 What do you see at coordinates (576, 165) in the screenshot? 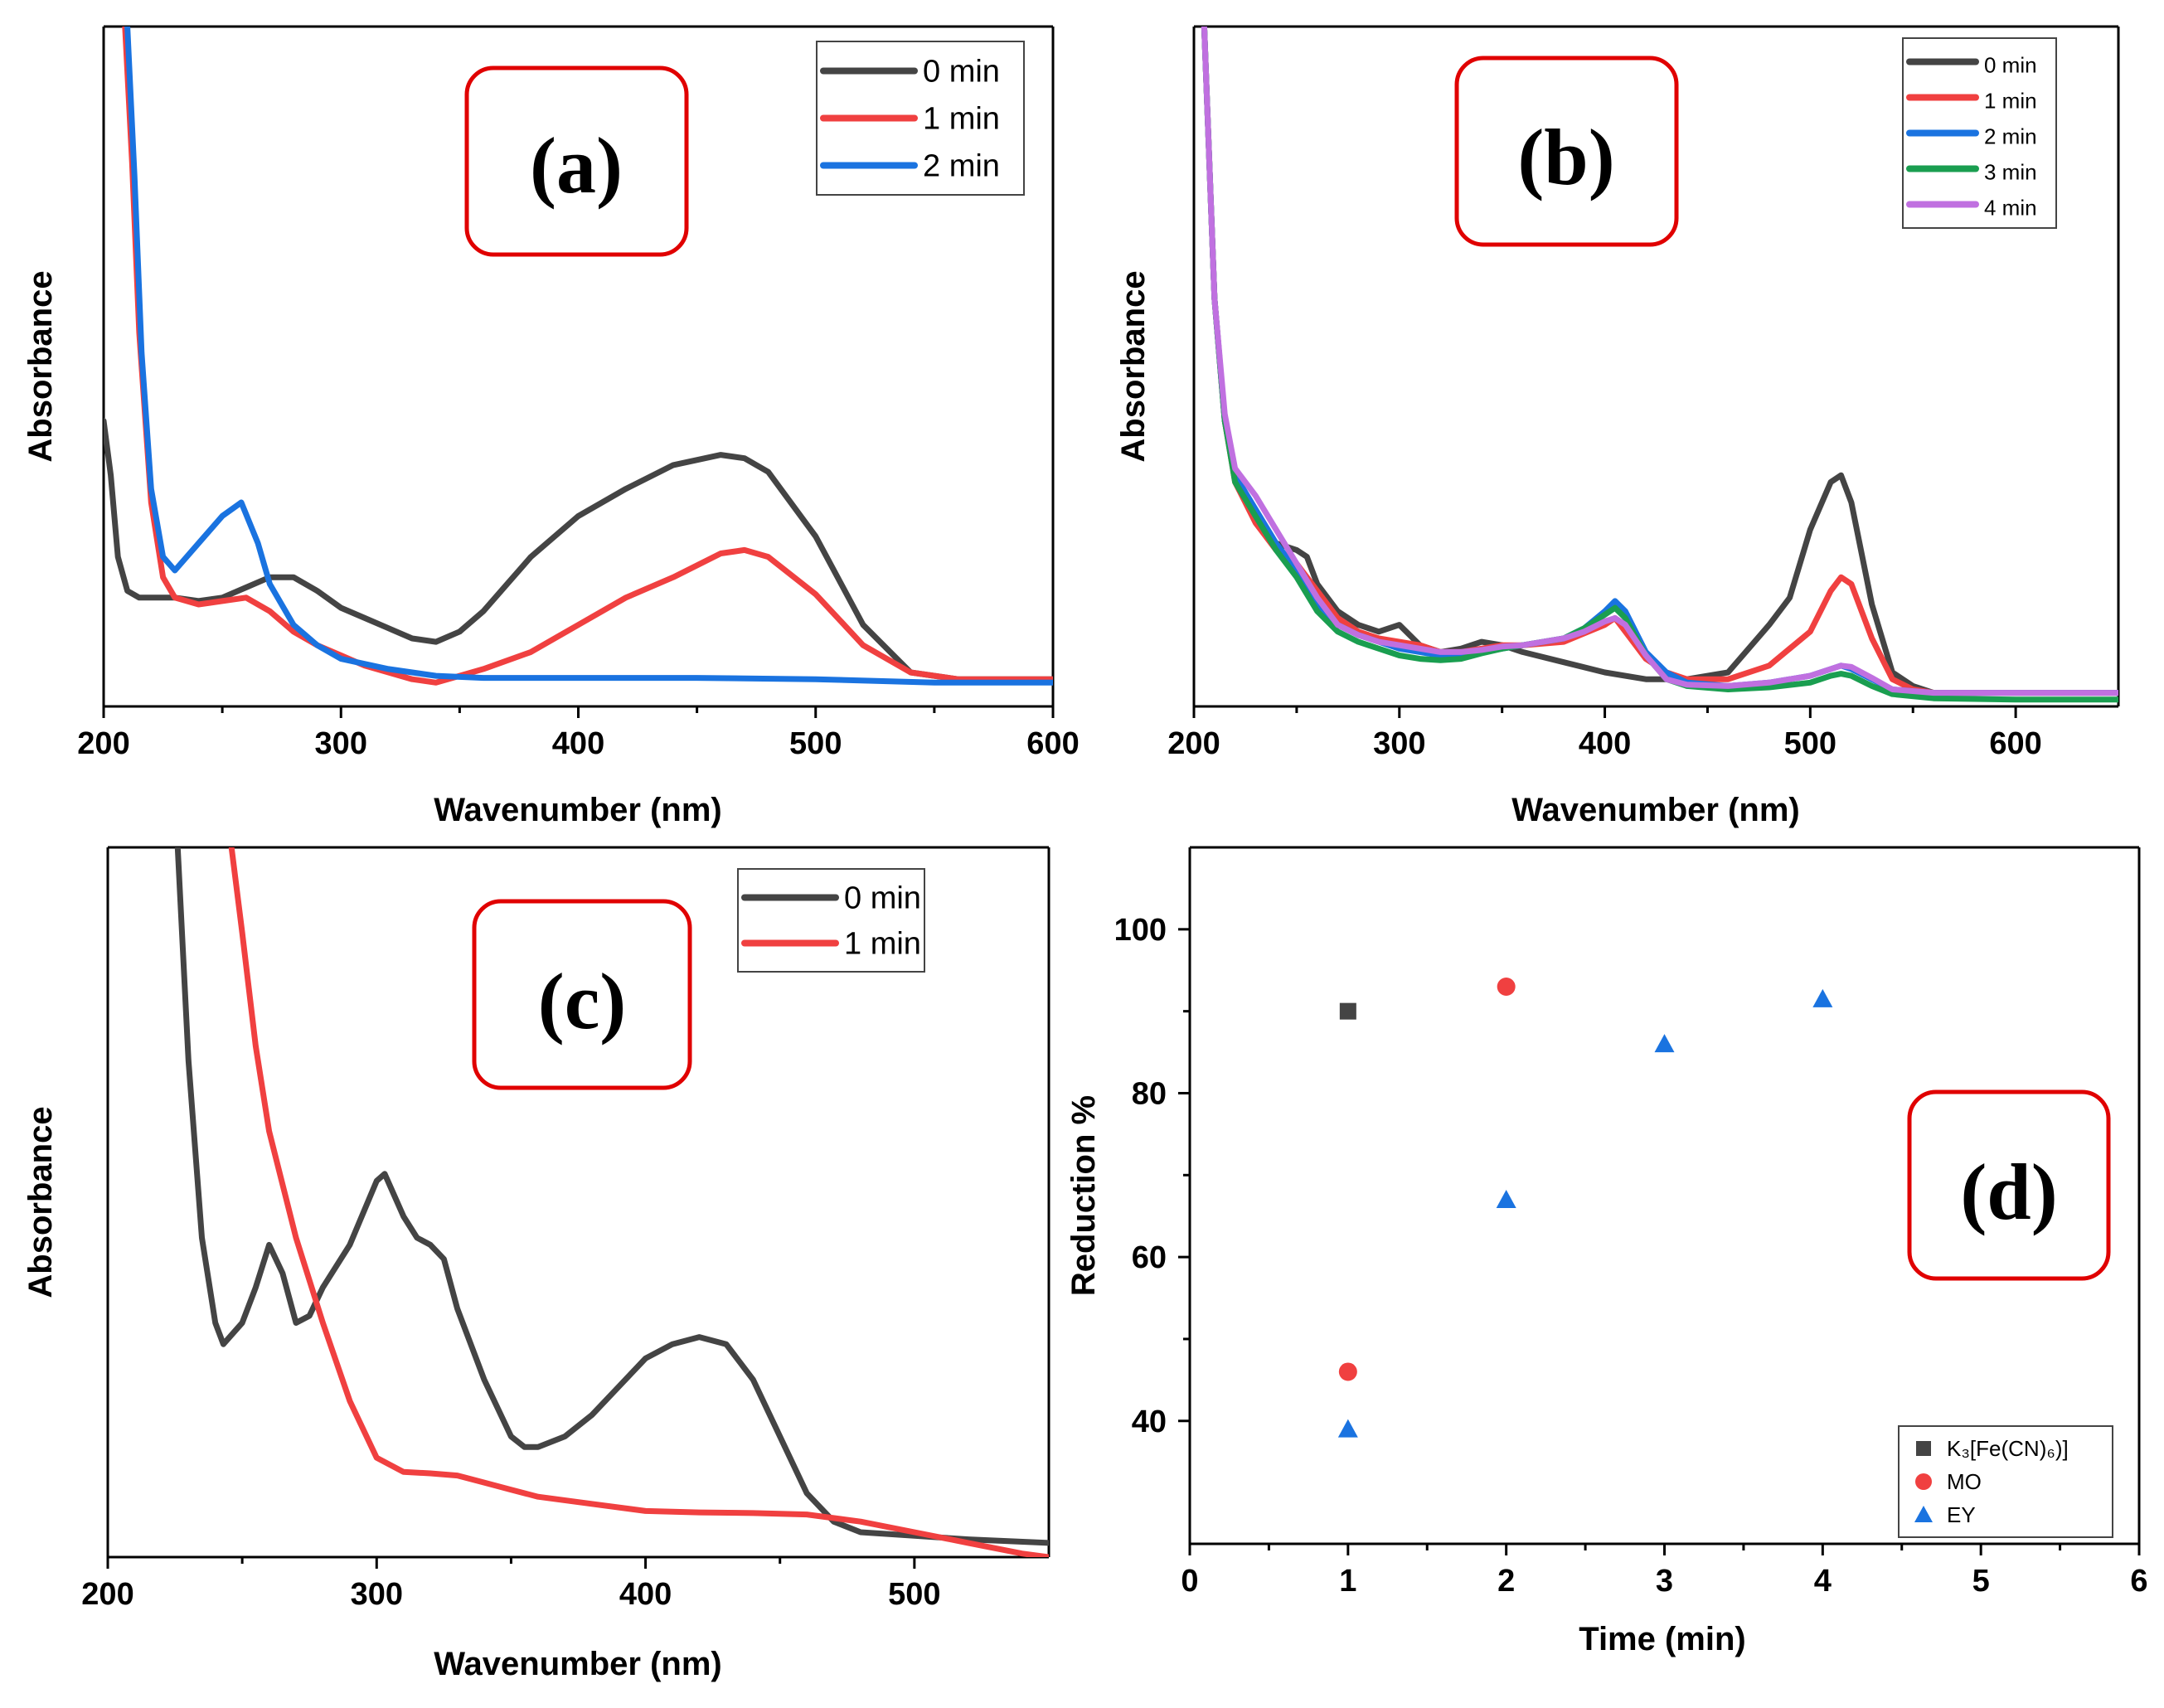
I see `panel-label: (a)` at bounding box center [576, 165].